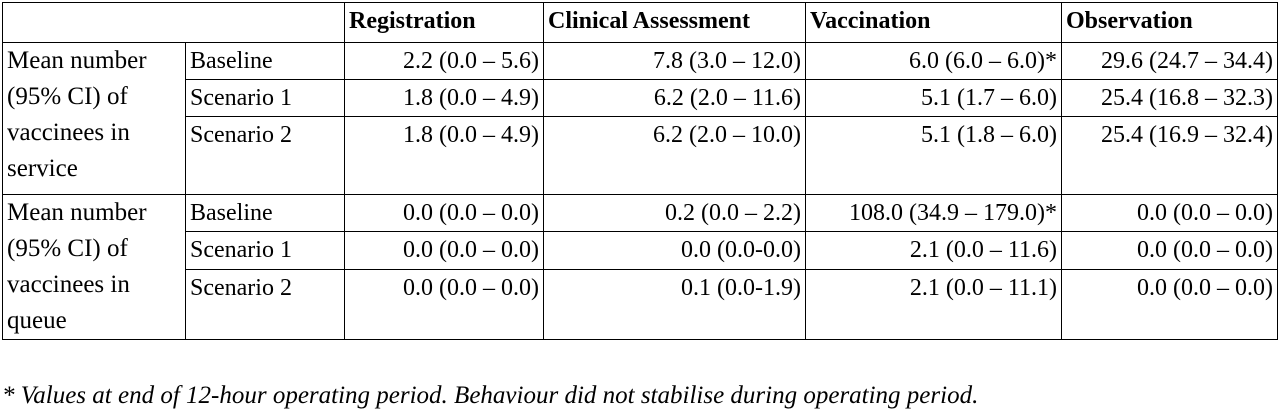  Describe the element at coordinates (674, 98) in the screenshot. I see `clinical-cell: 6.2 (2.0 – 11.6)` at that location.